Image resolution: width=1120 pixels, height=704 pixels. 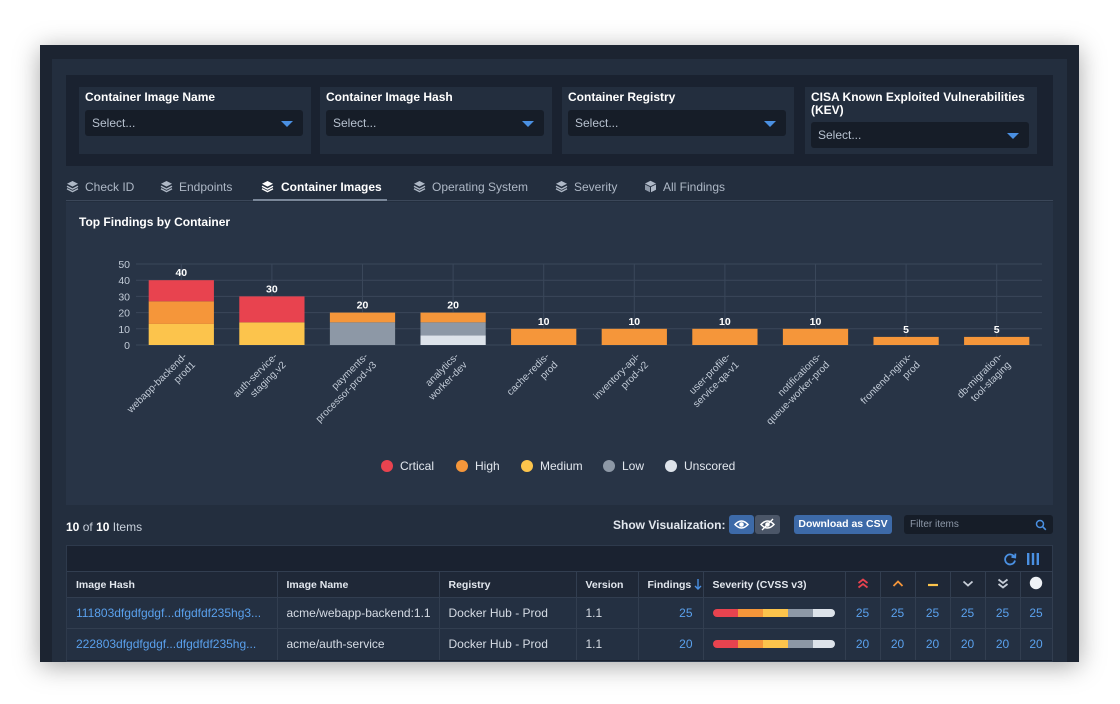 What do you see at coordinates (172, 584) in the screenshot?
I see `col-header-image-hash: Image Hash` at bounding box center [172, 584].